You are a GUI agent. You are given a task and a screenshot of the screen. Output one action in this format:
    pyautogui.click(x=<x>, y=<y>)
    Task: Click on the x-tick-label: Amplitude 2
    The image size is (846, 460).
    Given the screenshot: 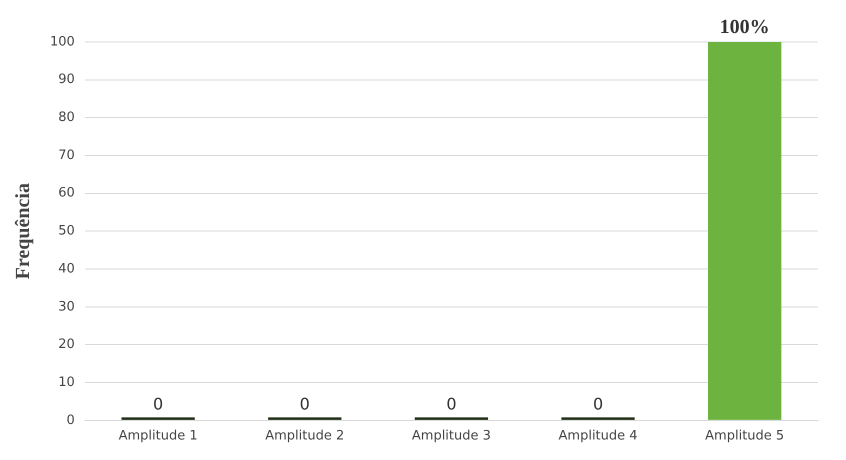 What is the action you would take?
    pyautogui.click(x=304, y=436)
    